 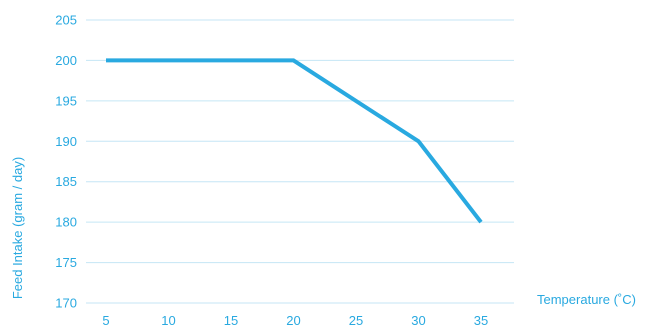 I want to click on x-tick-label-30: 30, so click(x=418, y=320).